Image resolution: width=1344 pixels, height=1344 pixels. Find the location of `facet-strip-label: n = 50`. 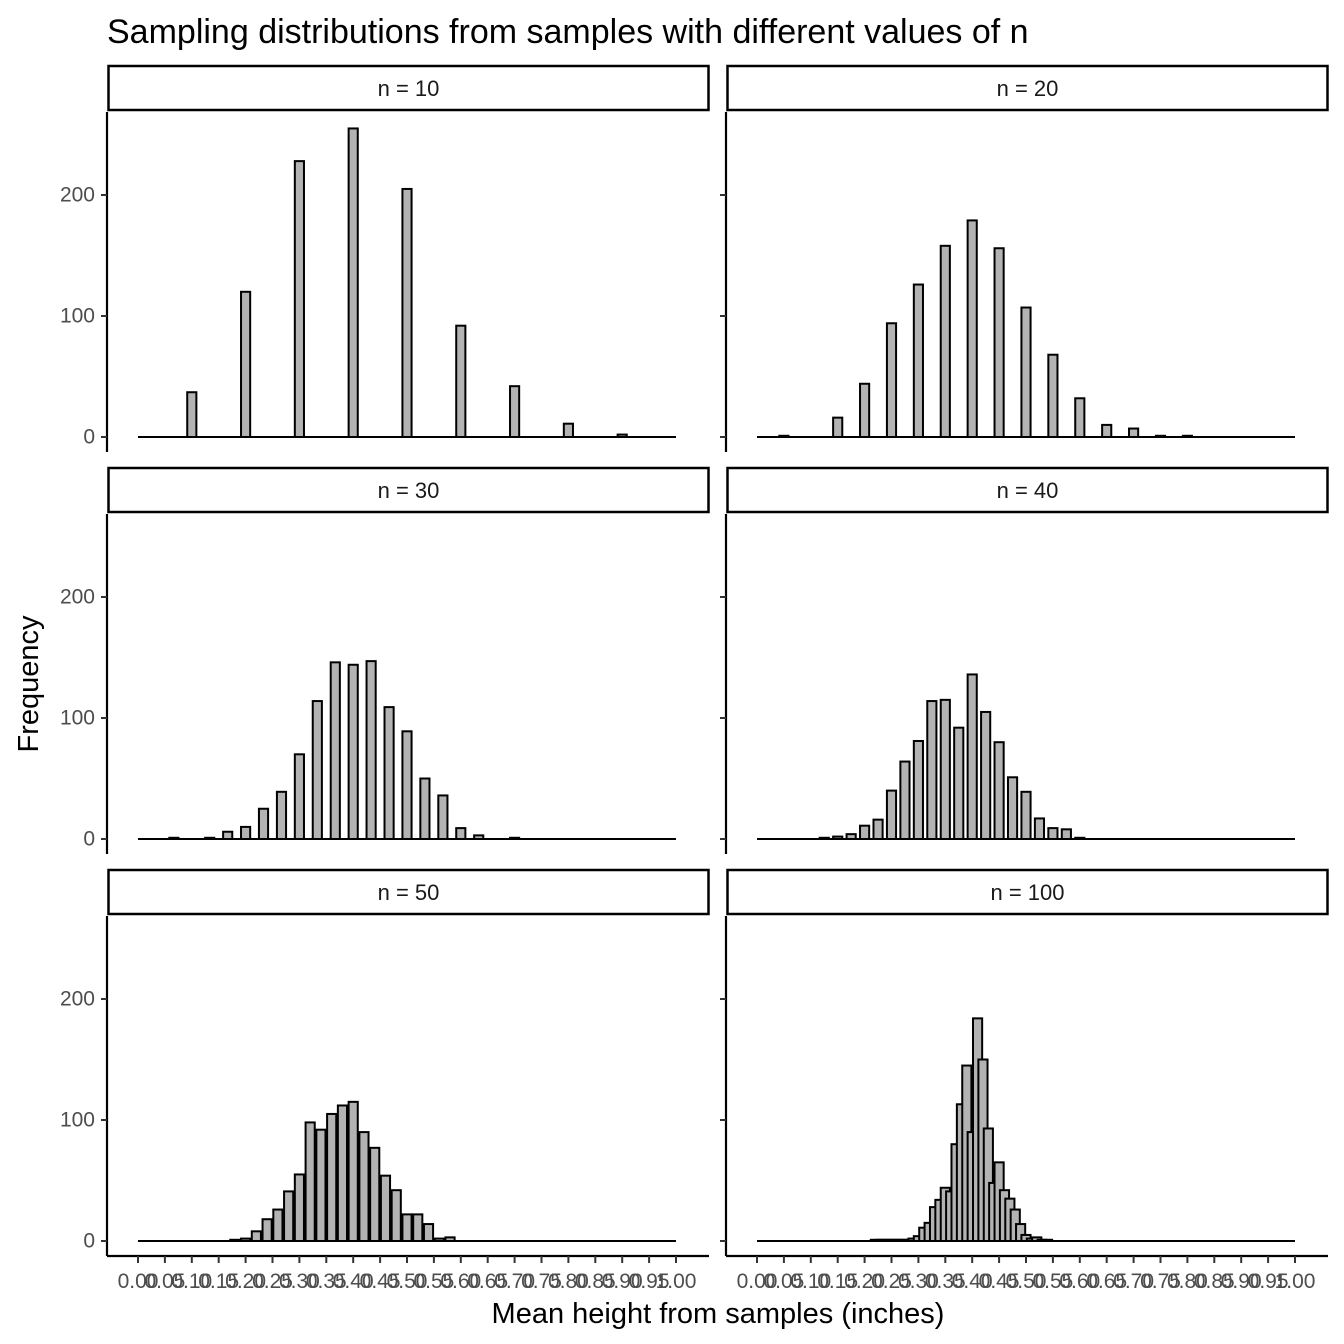

facet-strip-label: n = 50 is located at coordinates (409, 892).